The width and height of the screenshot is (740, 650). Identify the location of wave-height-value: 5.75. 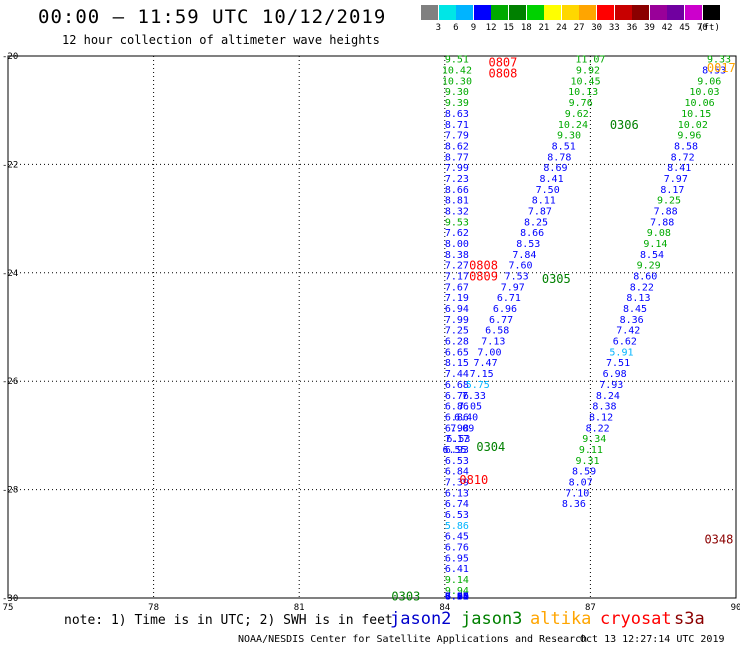
(478, 385).